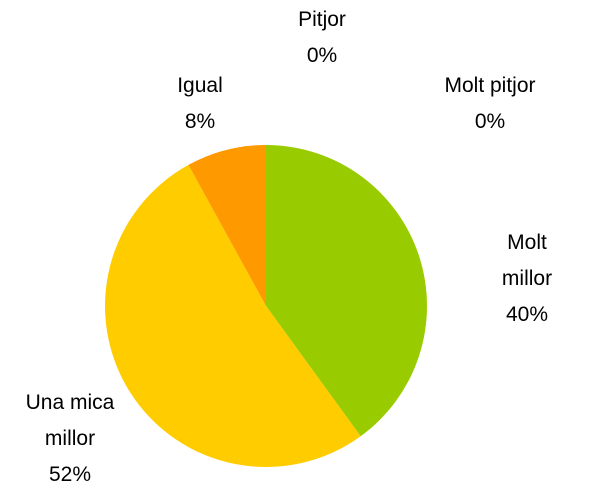 This screenshot has width=599, height=488. I want to click on category-label: Molt pitjor, so click(490, 85).